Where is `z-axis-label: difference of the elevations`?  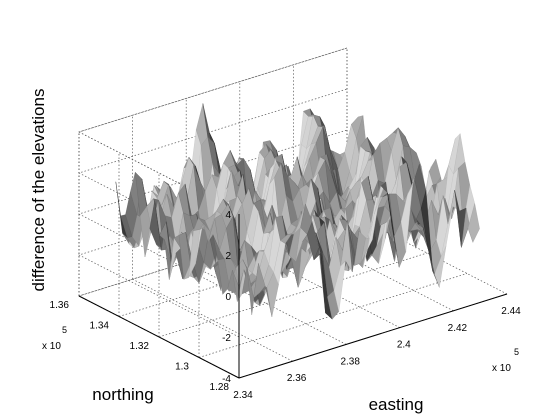 z-axis-label: difference of the elevations is located at coordinates (38, 190).